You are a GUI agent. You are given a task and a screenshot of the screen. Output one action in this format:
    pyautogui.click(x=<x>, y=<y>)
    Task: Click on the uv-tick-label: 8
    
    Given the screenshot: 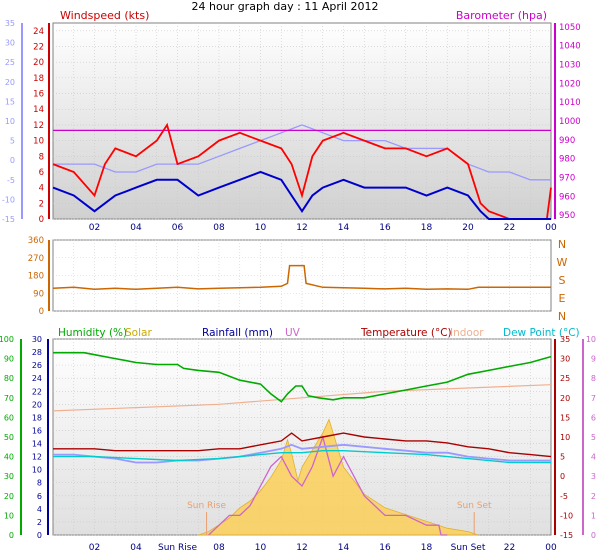 What is the action you would take?
    pyautogui.click(x=593, y=378)
    